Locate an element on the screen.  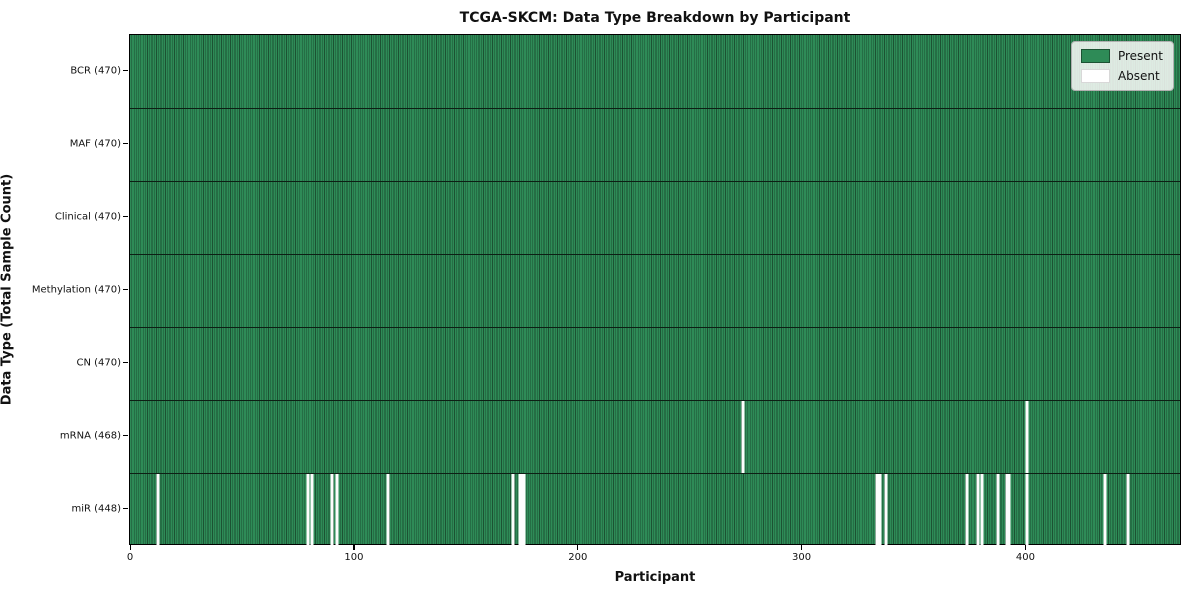
ytick-label-cn: CN (470) is located at coordinates (98, 362).